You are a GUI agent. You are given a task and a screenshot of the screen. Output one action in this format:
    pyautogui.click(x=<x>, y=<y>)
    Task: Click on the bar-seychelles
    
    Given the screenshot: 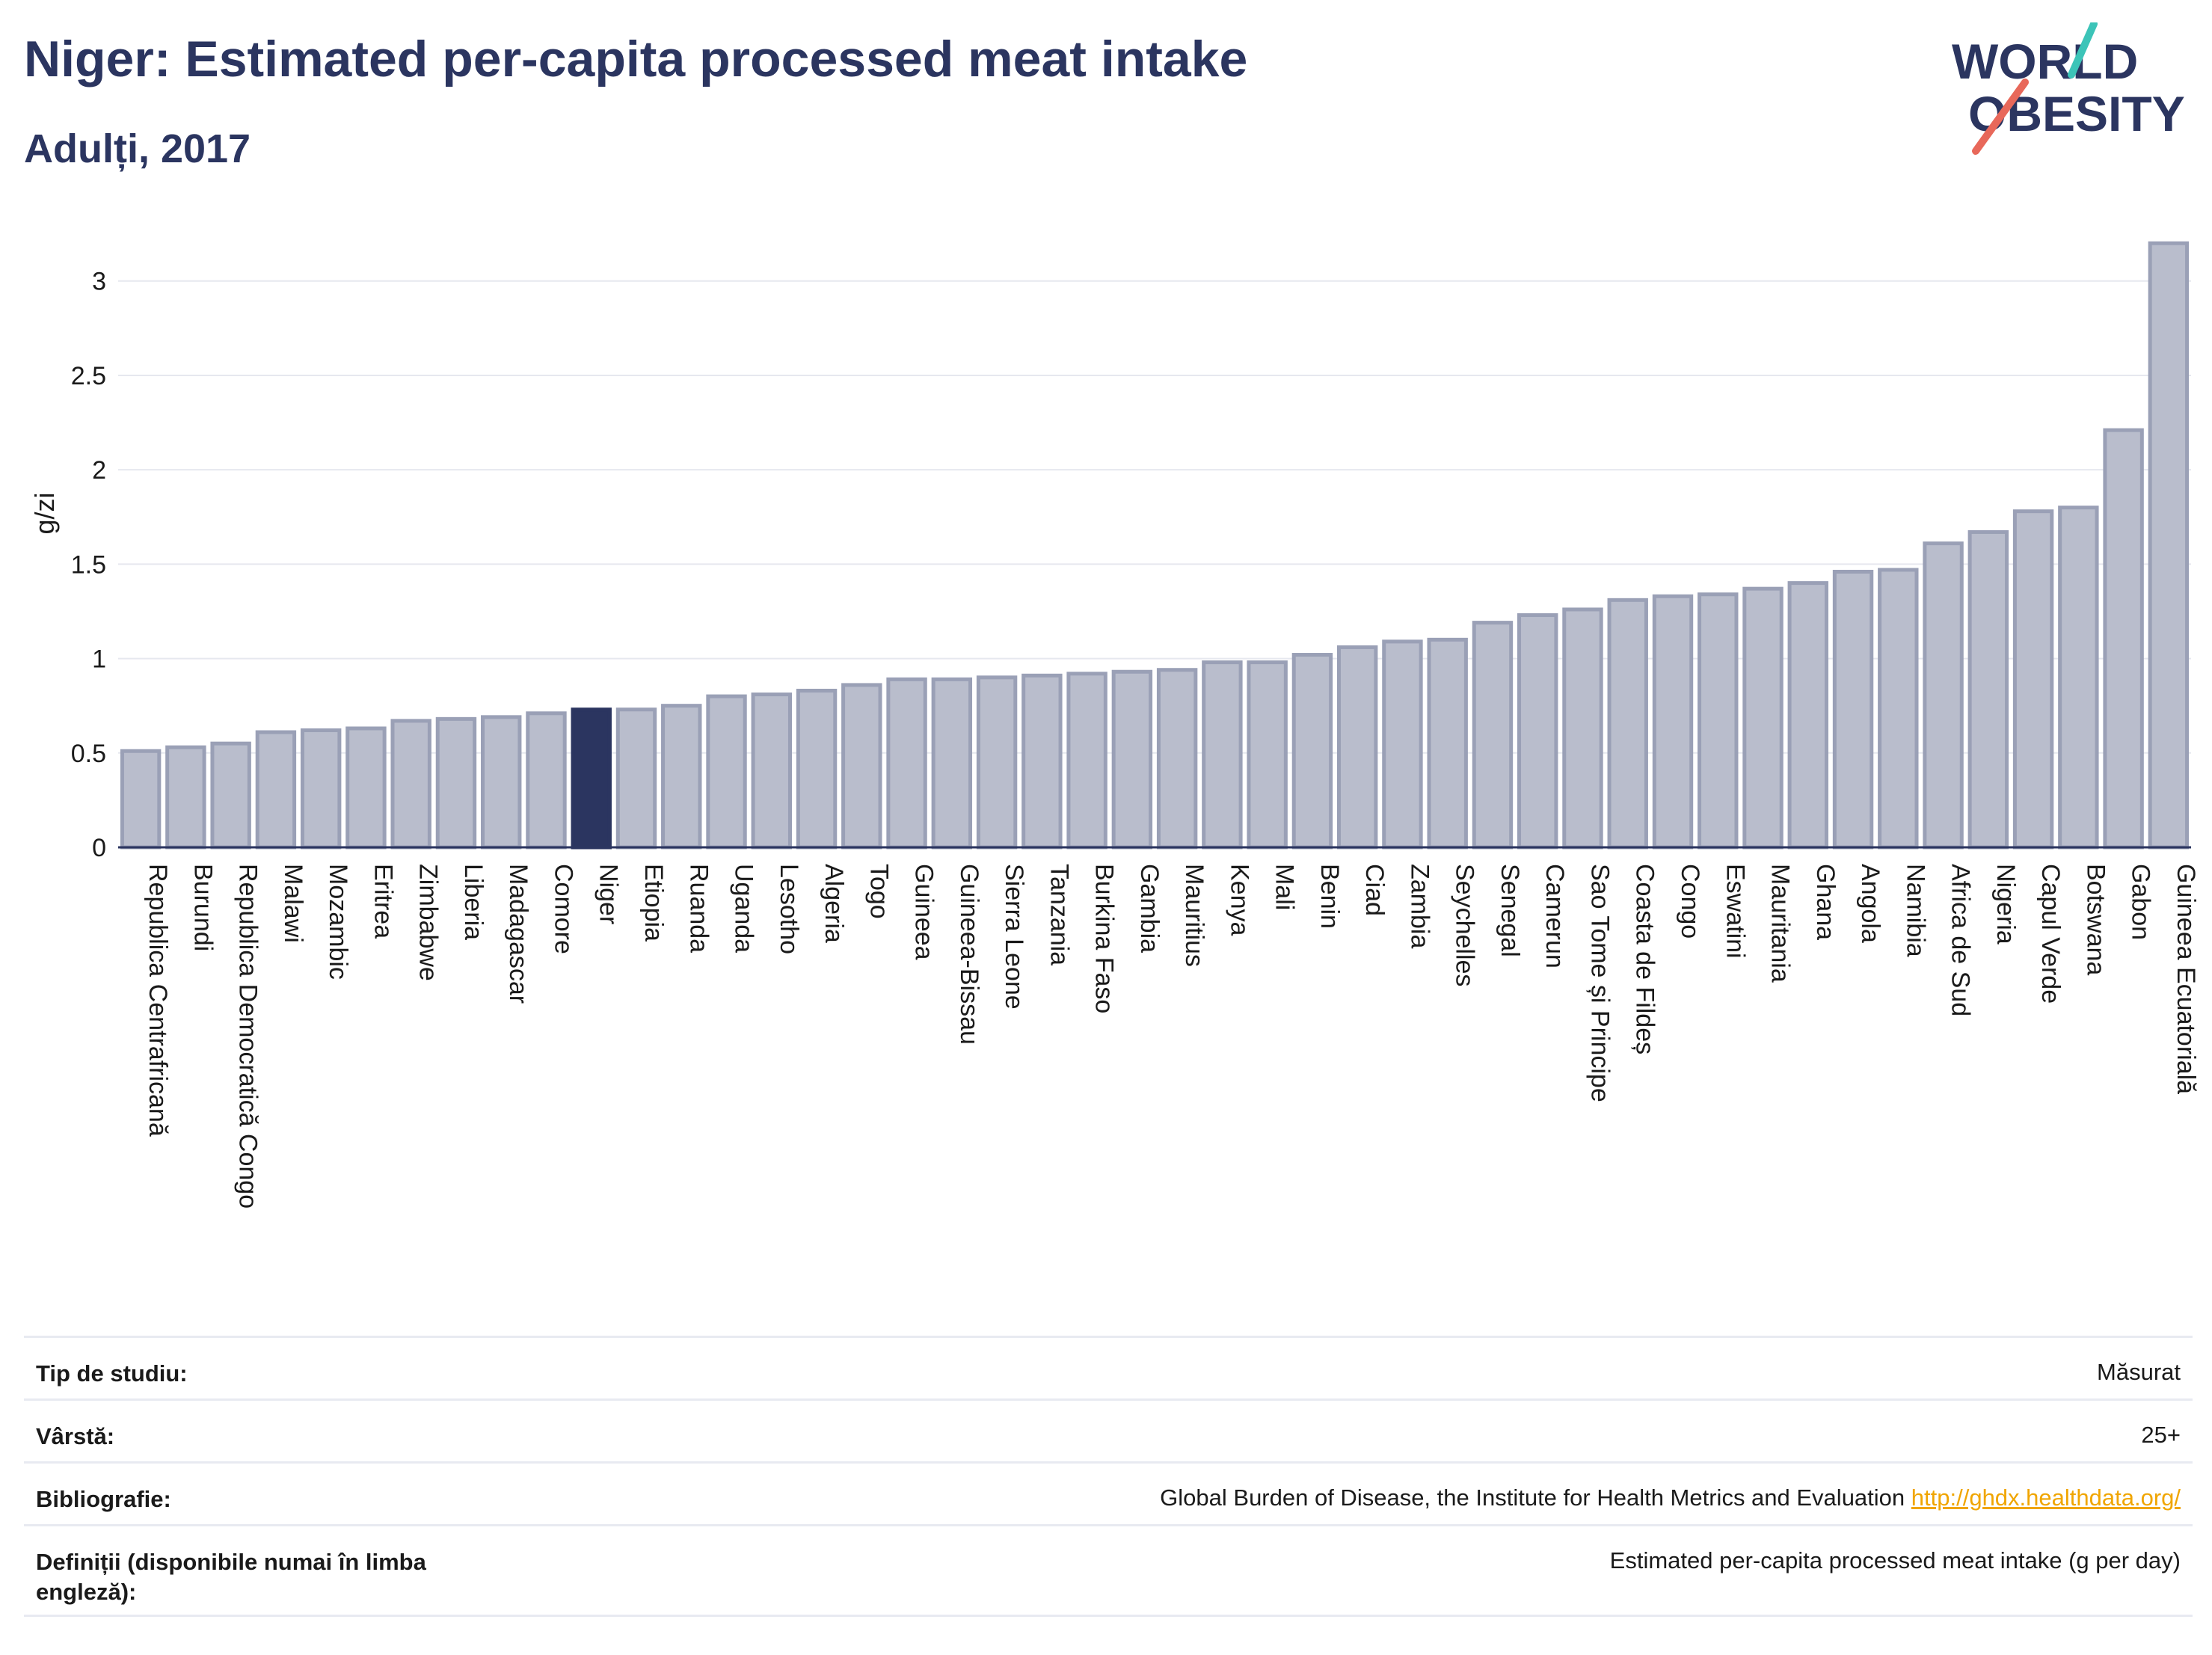 What is the action you would take?
    pyautogui.click(x=1447, y=743)
    